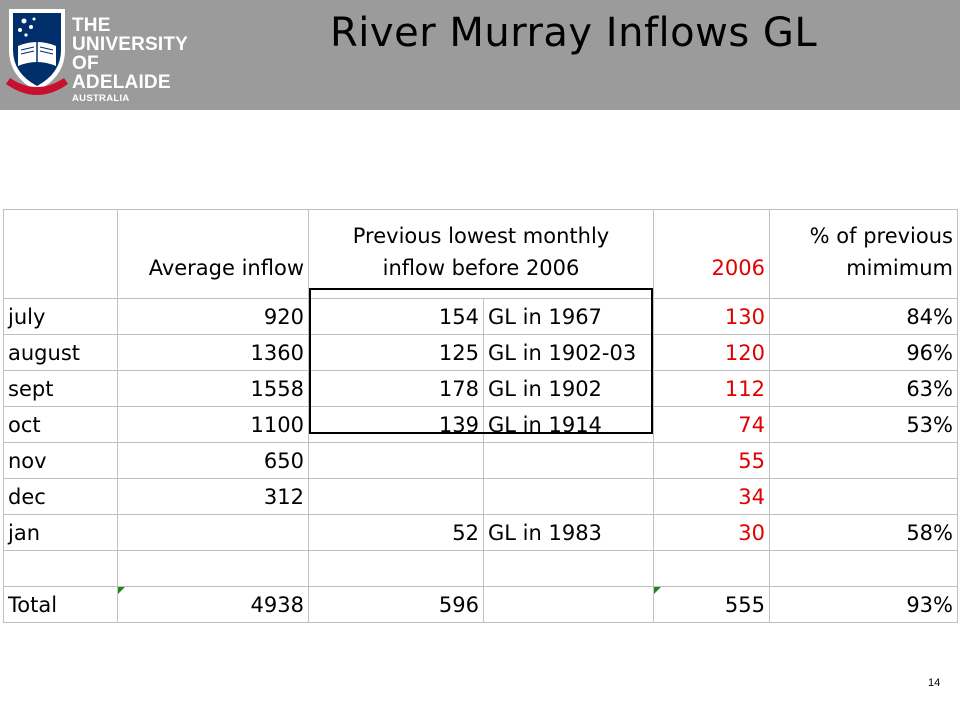  Describe the element at coordinates (60, 568) in the screenshot. I see `cell-month` at that location.